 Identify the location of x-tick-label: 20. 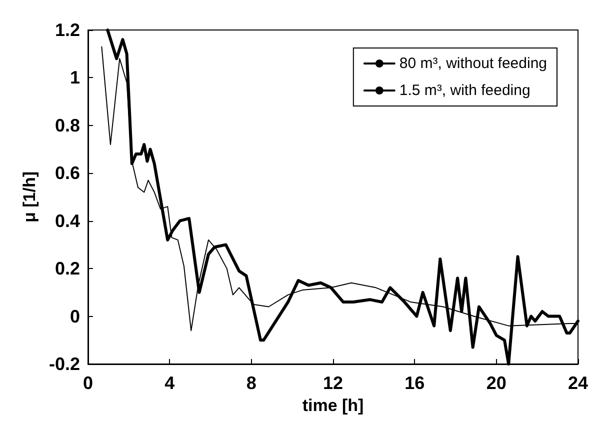
(496, 383).